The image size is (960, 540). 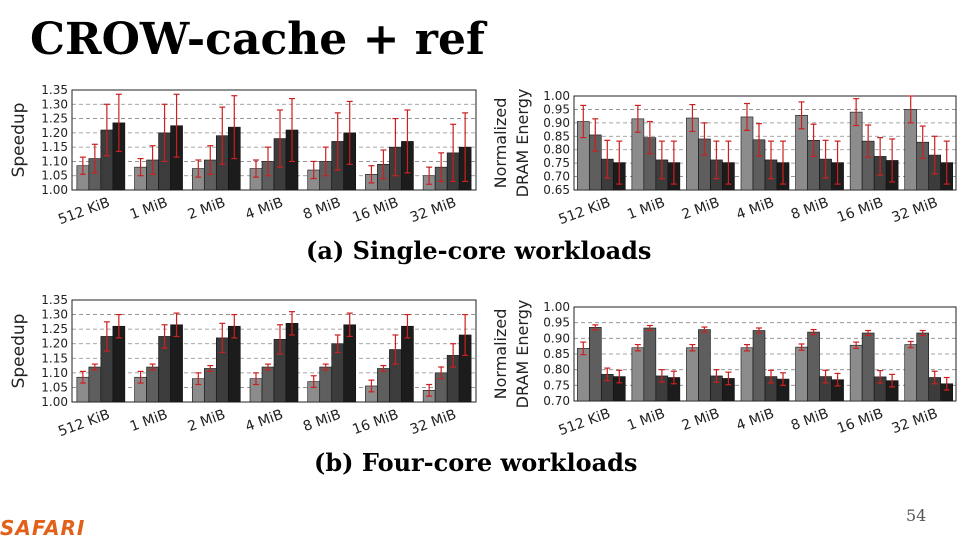 What do you see at coordinates (556, 190) in the screenshot?
I see `y-tick-label: 0.65` at bounding box center [556, 190].